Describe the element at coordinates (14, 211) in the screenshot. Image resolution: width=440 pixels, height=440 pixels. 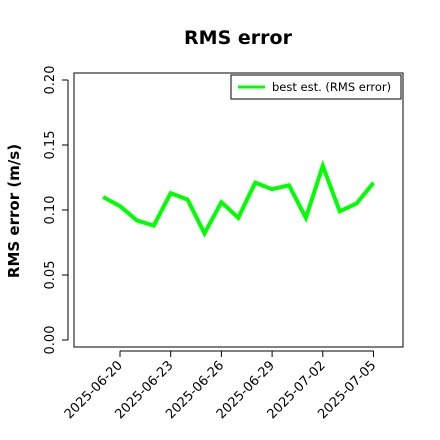
I see `y-axis-label: RMS error (m/s)` at that location.